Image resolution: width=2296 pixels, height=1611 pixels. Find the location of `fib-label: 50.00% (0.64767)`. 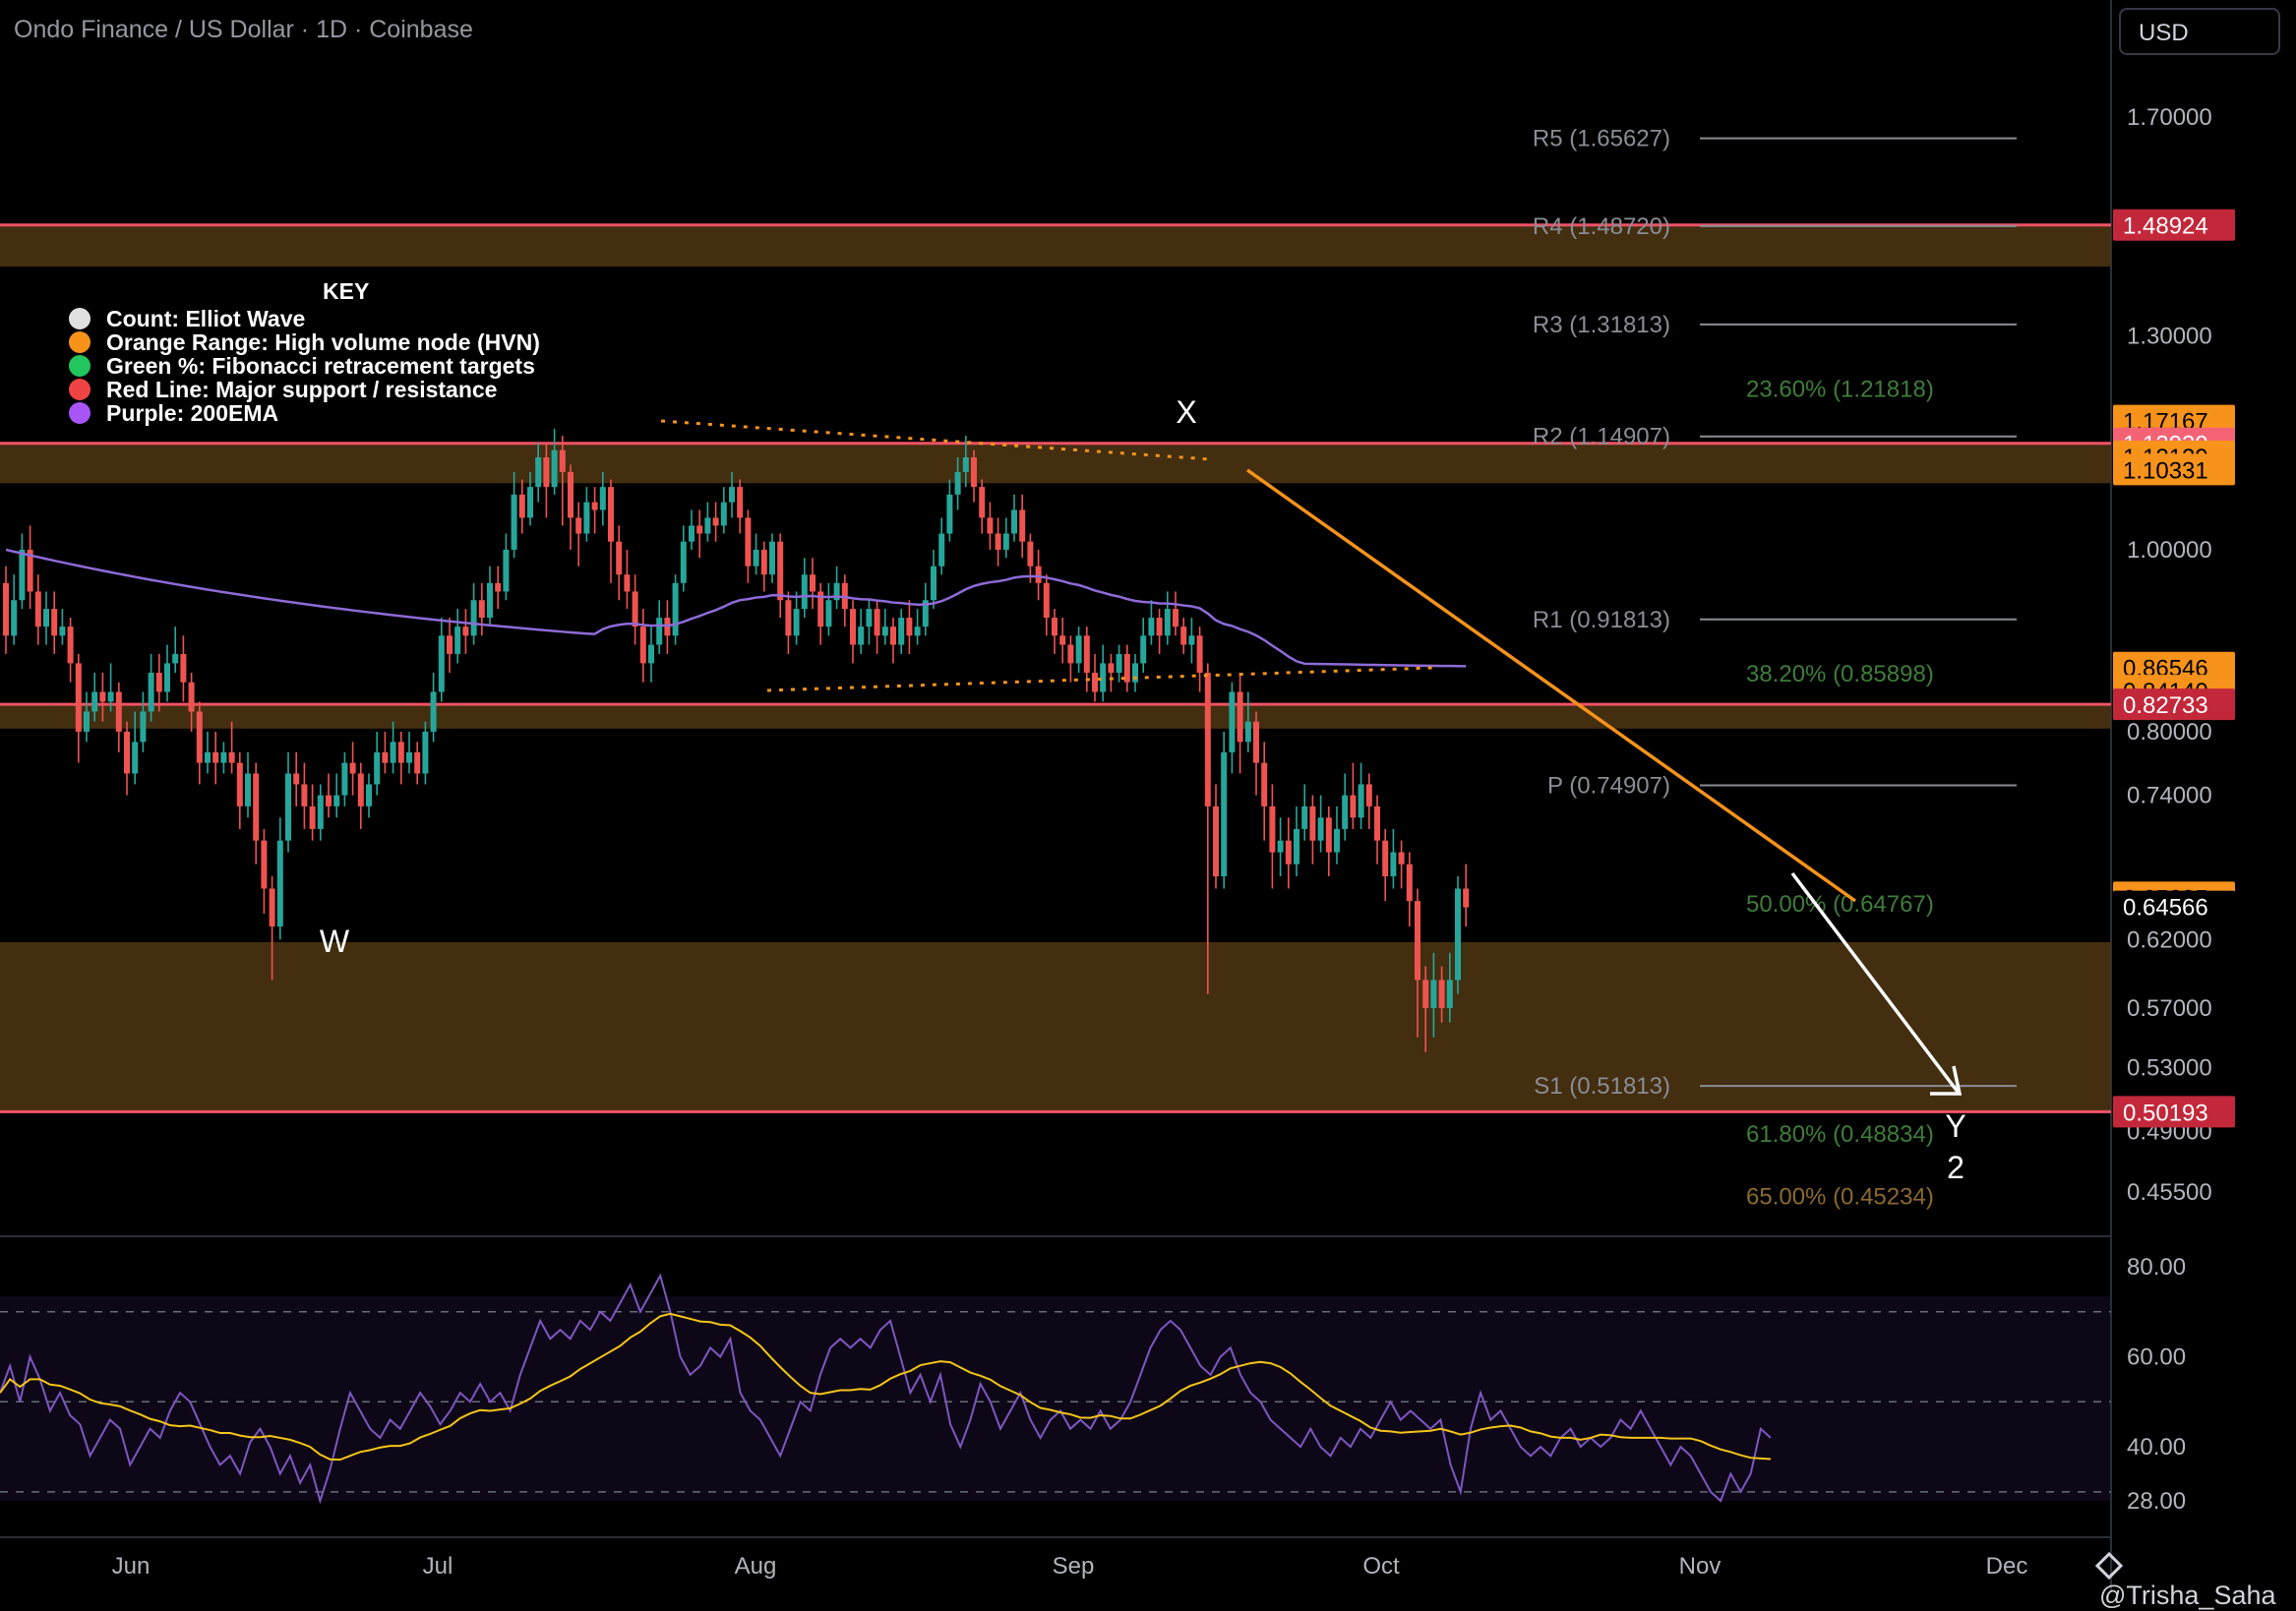

fib-label: 50.00% (0.64767) is located at coordinates (1840, 904).